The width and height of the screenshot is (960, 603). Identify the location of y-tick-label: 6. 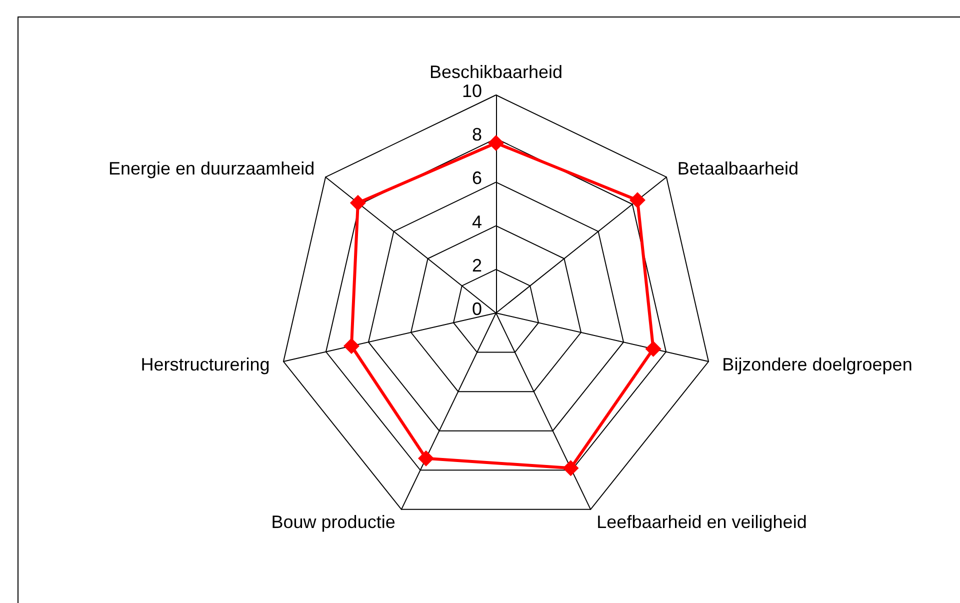
(477, 178).